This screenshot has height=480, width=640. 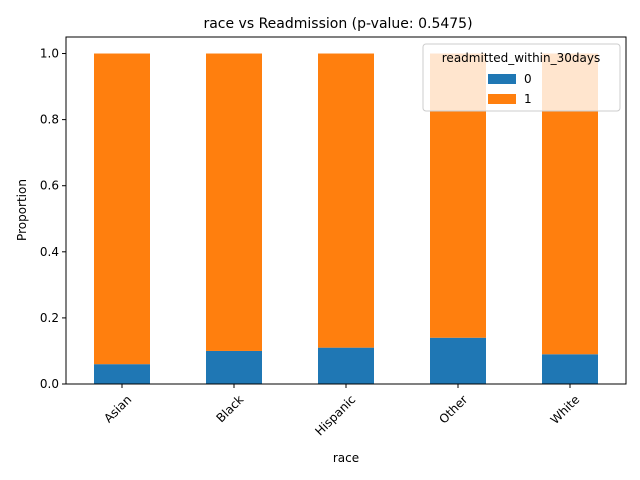 What do you see at coordinates (346, 458) in the screenshot?
I see `x-axis-label: race` at bounding box center [346, 458].